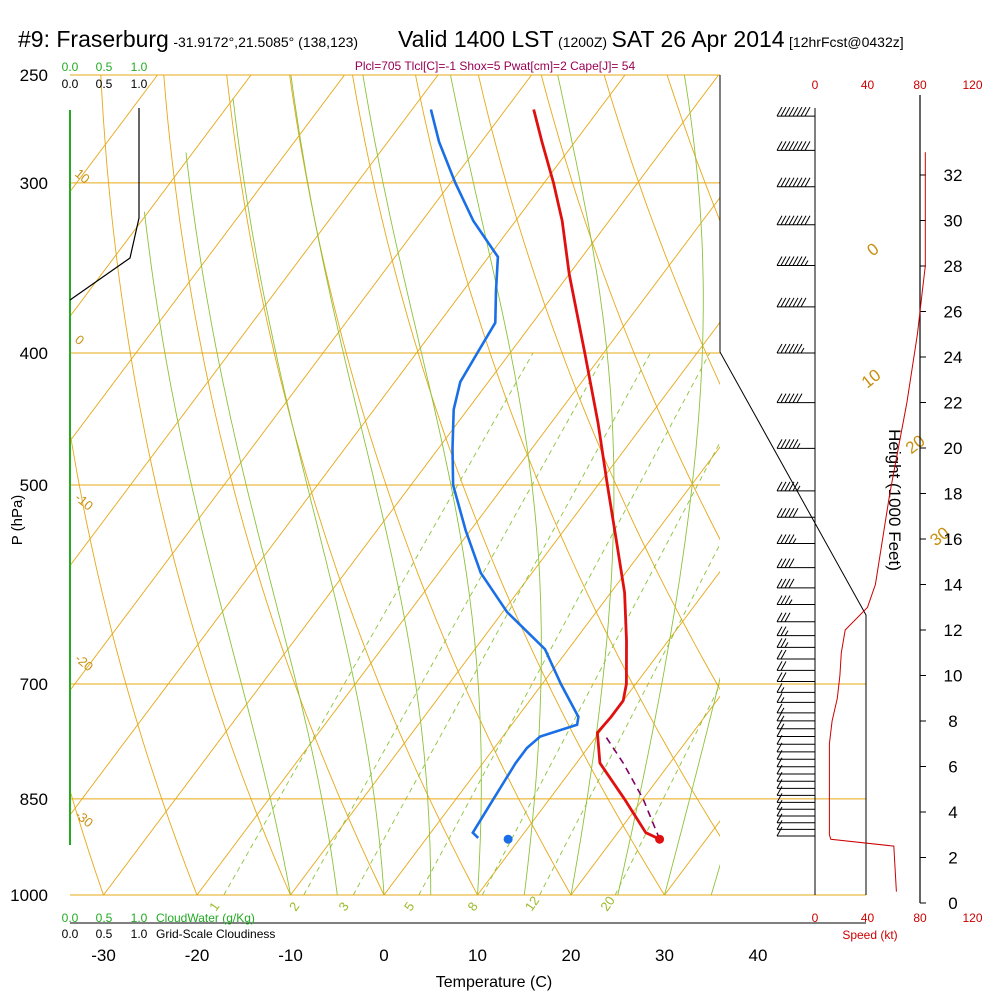 The image size is (1000, 1000). What do you see at coordinates (508, 839) in the screenshot?
I see `surface-dewpoint-point` at bounding box center [508, 839].